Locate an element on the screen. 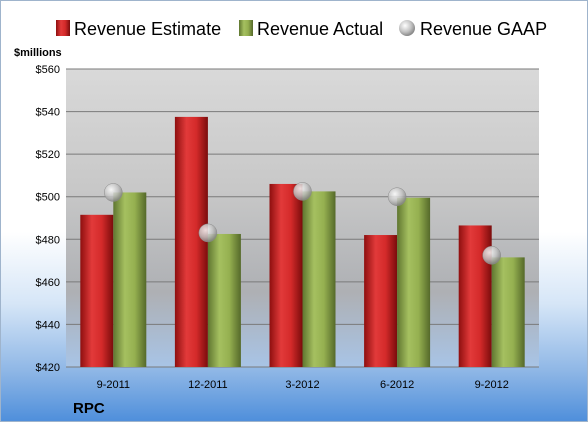 This screenshot has height=422, width=588. y-tick-label: $460 is located at coordinates (48, 283).